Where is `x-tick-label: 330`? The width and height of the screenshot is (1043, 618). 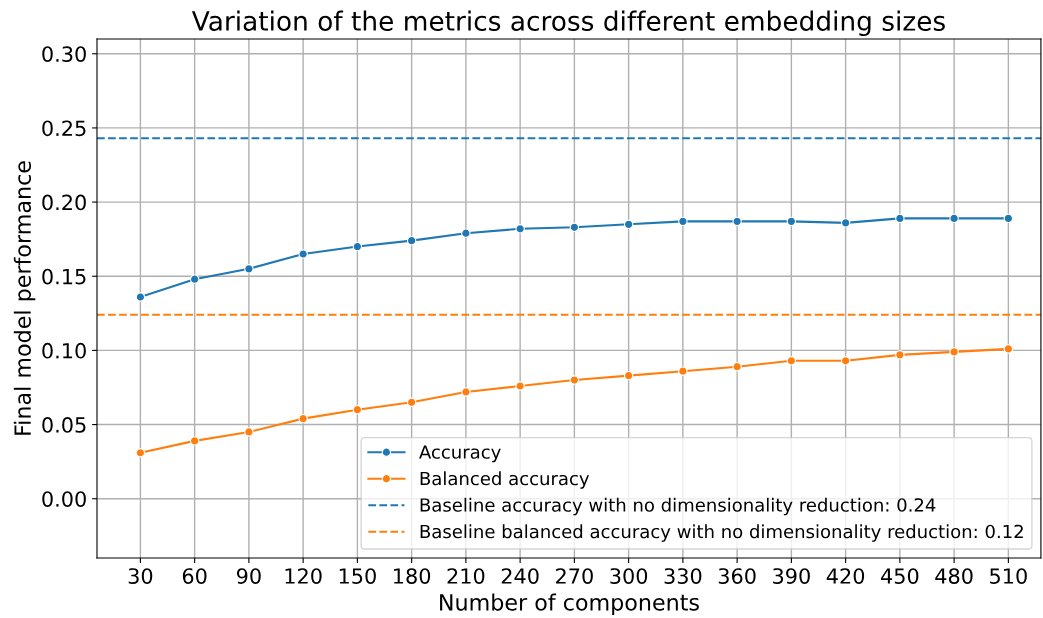
x-tick-label: 330 is located at coordinates (683, 576).